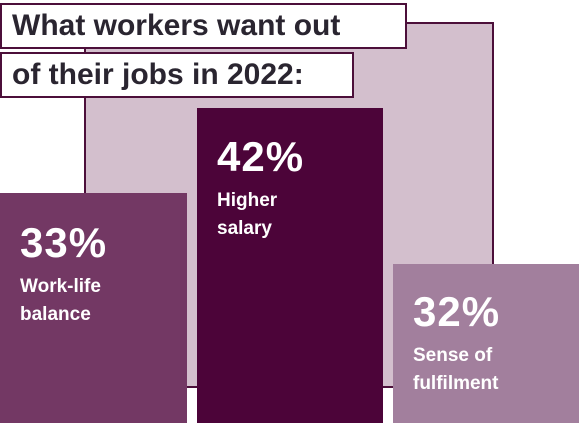 This screenshot has height=423, width=579. Describe the element at coordinates (60, 300) in the screenshot. I see `bar-category-label: Work-life balance` at that location.